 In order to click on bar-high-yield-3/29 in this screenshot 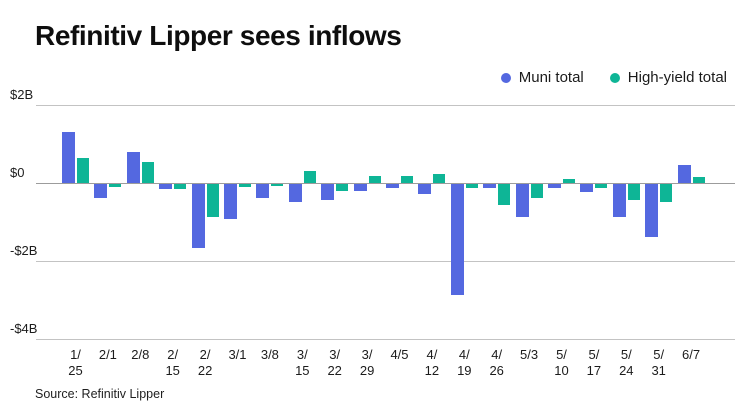, I will do `click(374, 179)`.